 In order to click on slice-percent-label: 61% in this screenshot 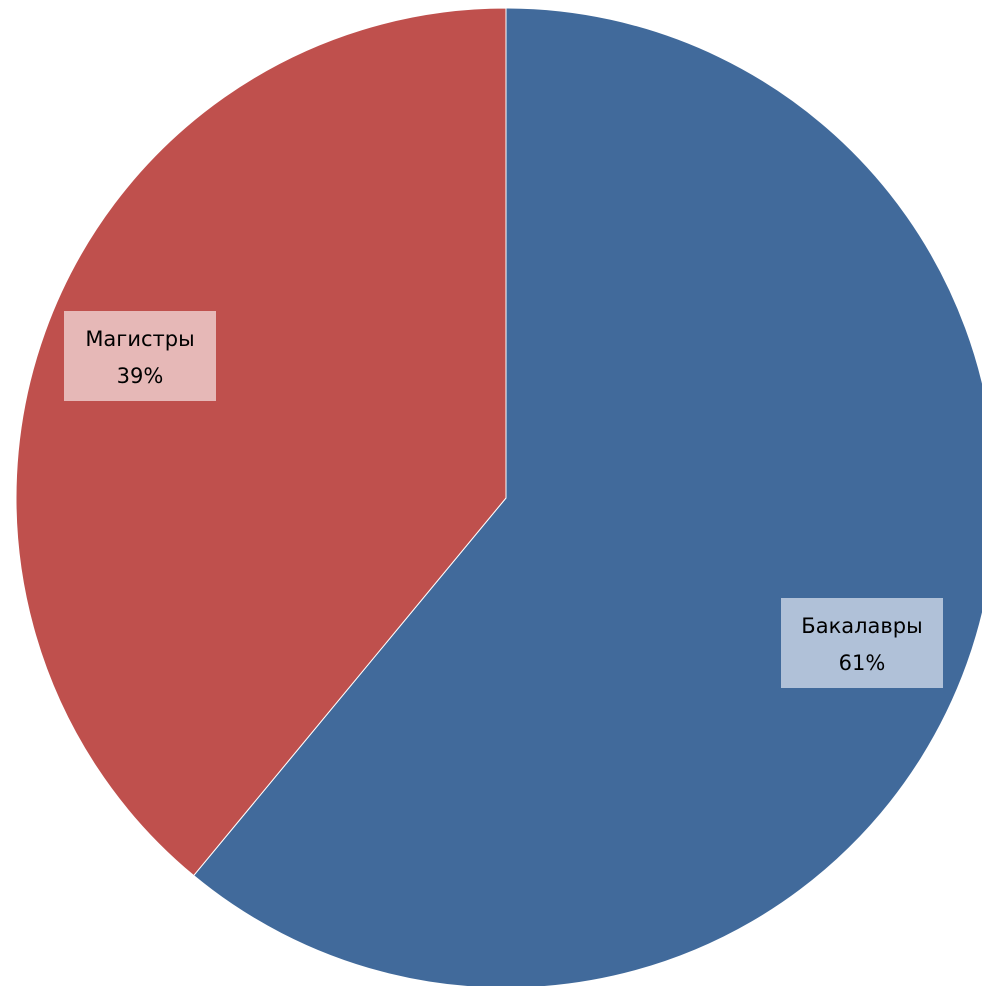, I will do `click(862, 663)`.